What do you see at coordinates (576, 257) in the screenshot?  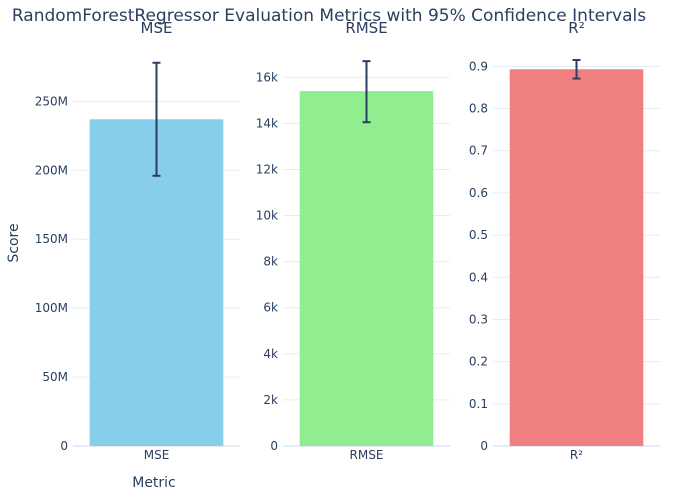 I see `bar-r` at bounding box center [576, 257].